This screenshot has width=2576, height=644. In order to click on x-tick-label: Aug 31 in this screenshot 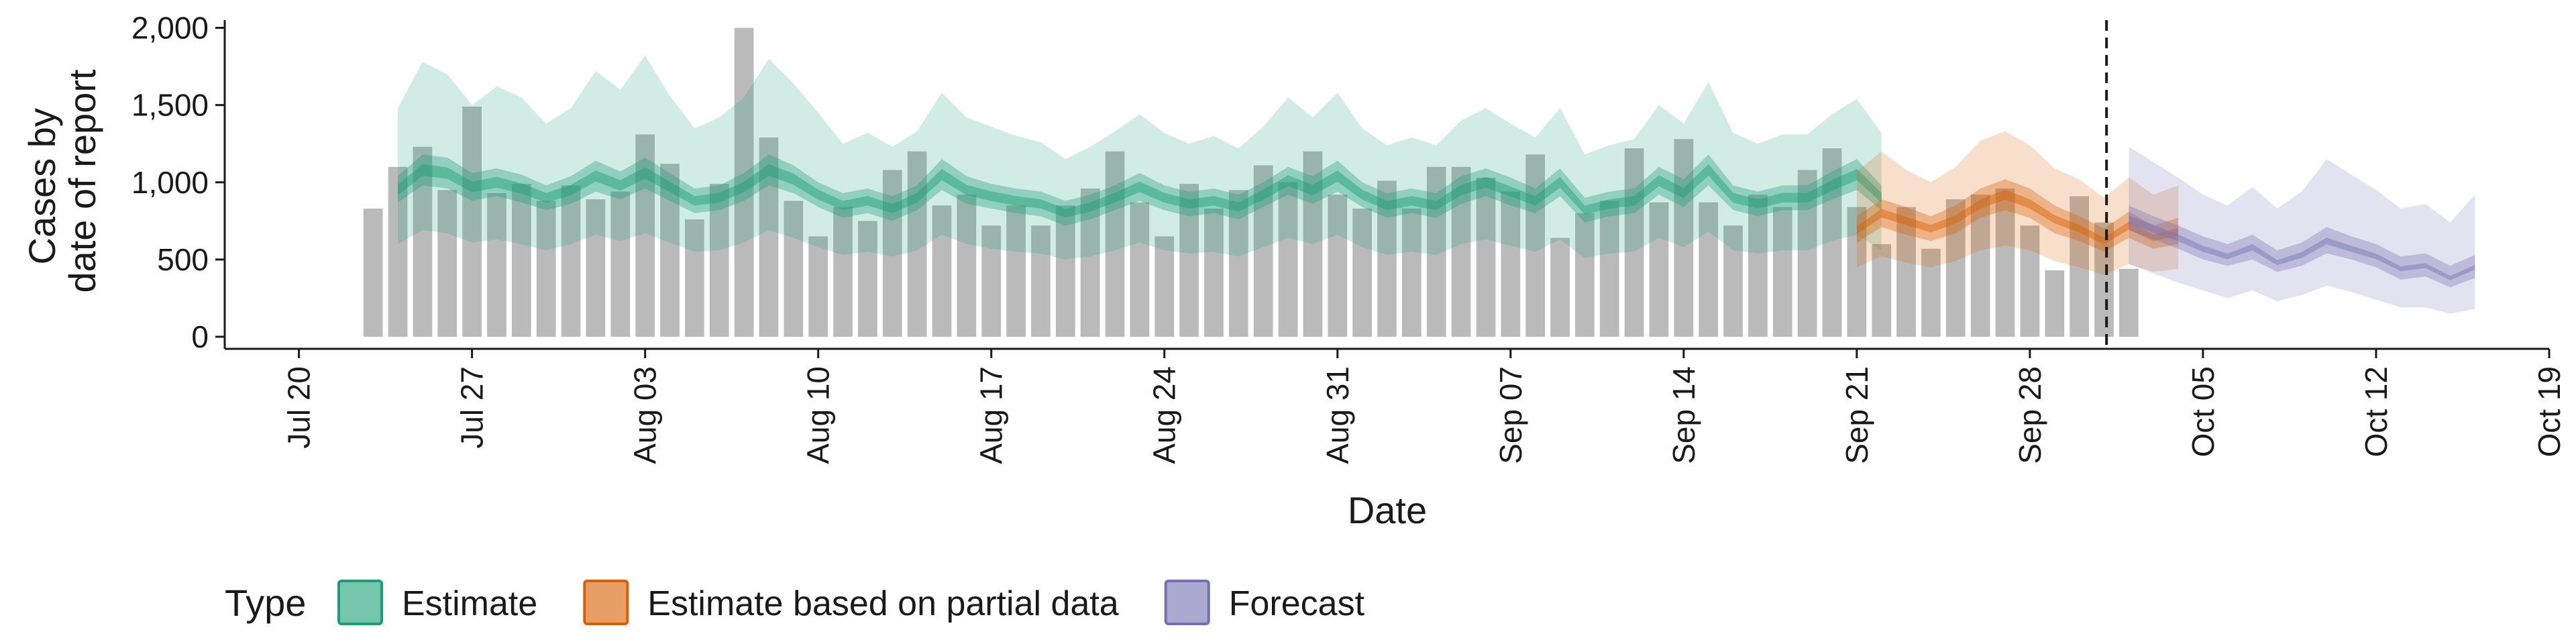, I will do `click(1337, 415)`.